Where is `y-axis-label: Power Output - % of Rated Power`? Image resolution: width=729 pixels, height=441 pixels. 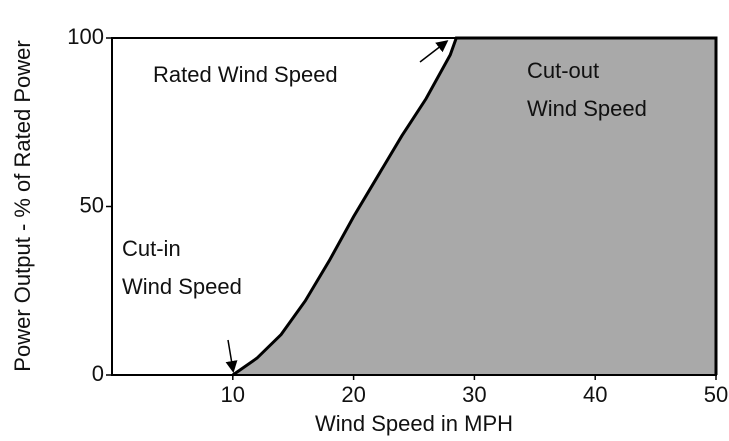
y-axis-label: Power Output - % of Rated Power is located at coordinates (22, 205).